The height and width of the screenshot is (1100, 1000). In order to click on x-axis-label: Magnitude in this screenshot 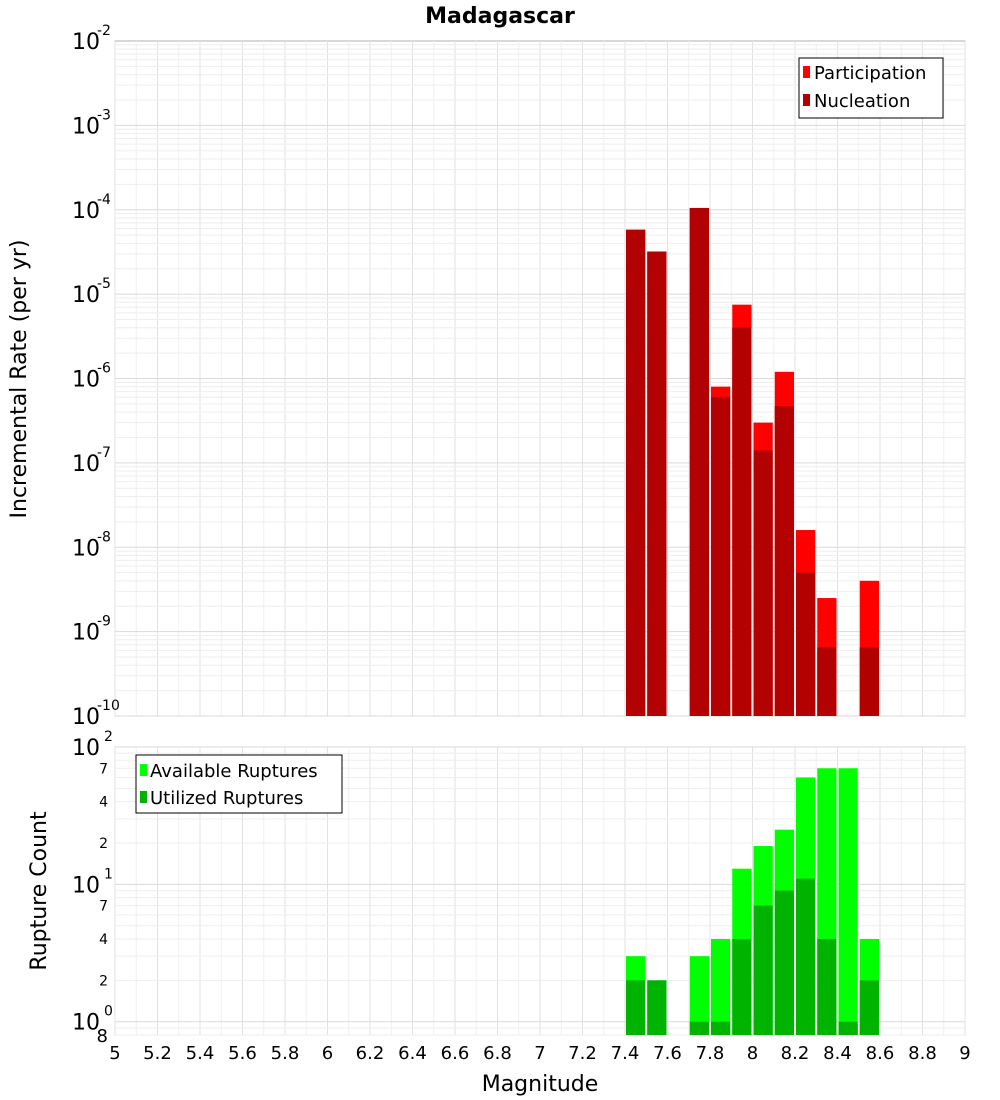, I will do `click(540, 1084)`.